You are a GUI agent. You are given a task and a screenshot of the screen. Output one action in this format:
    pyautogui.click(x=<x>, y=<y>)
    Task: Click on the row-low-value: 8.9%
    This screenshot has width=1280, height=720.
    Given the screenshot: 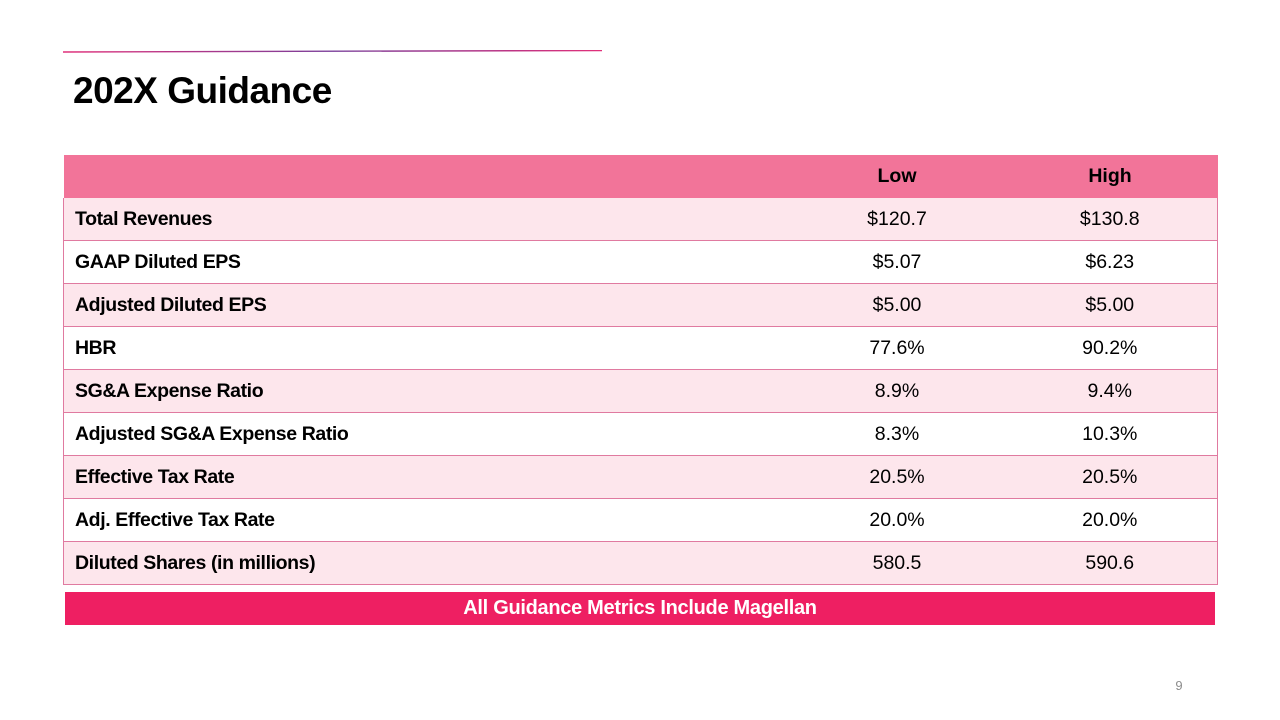 What is the action you would take?
    pyautogui.click(x=897, y=391)
    